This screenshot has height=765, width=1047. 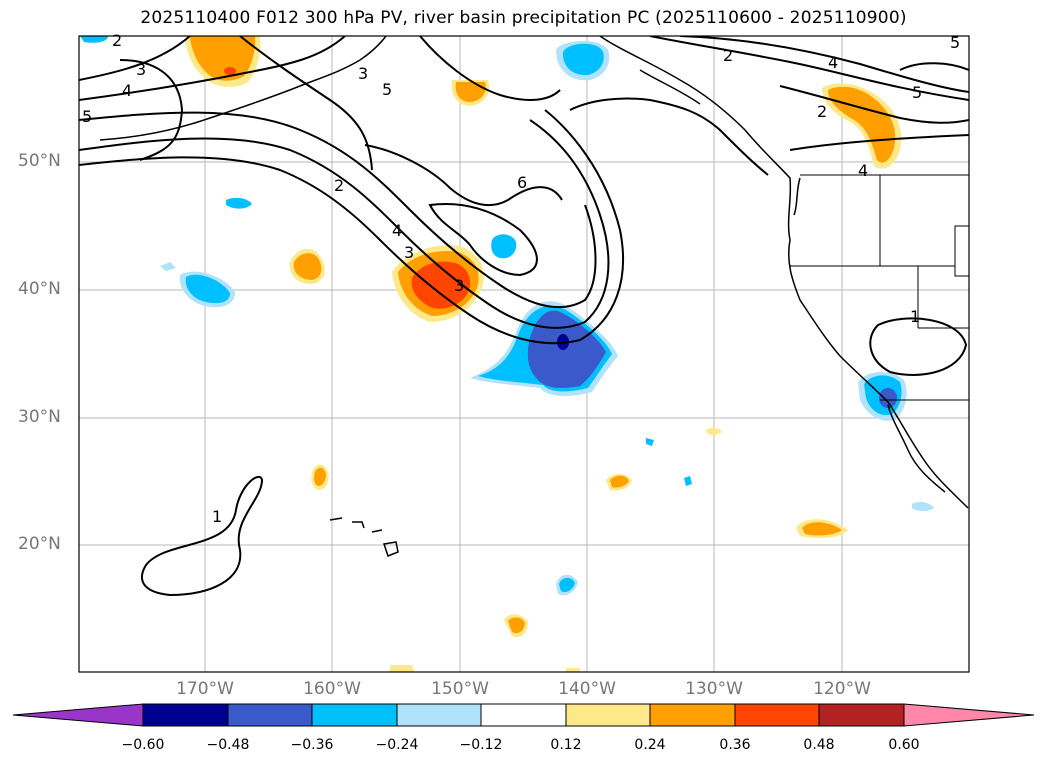 What do you see at coordinates (39, 161) in the screenshot?
I see `lat-label: 50°N` at bounding box center [39, 161].